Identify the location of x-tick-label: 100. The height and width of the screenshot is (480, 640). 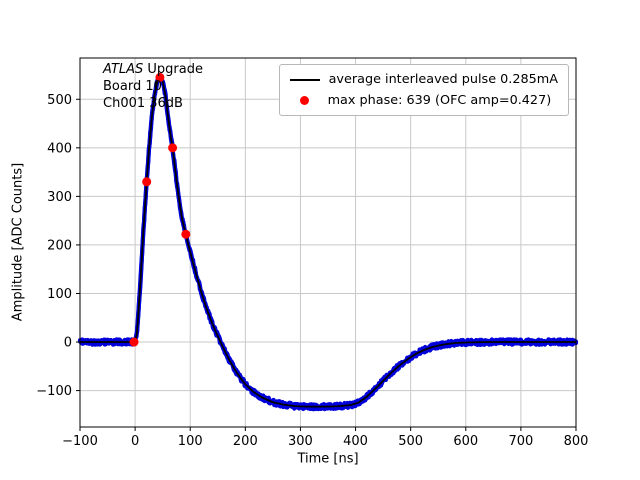
(190, 441).